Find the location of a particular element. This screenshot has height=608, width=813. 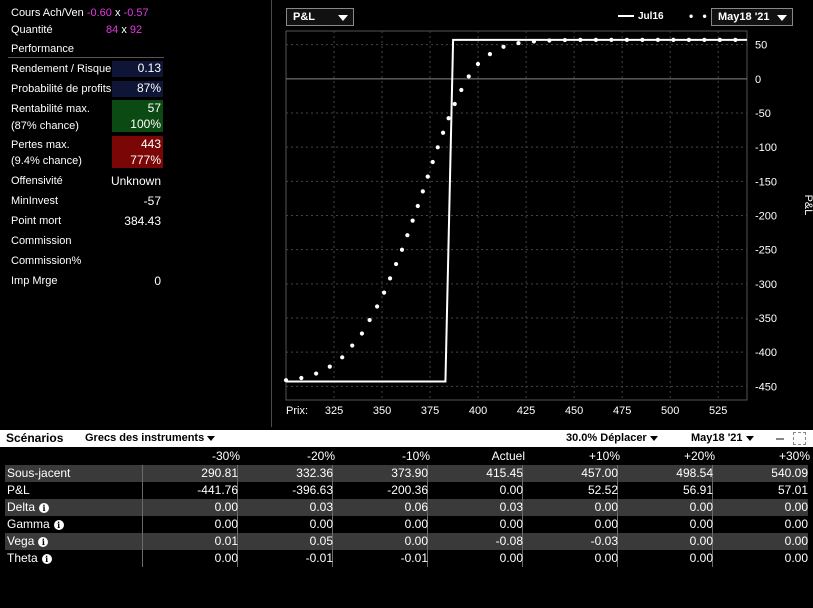

x-axis-prefix: Prix: is located at coordinates (297, 411).